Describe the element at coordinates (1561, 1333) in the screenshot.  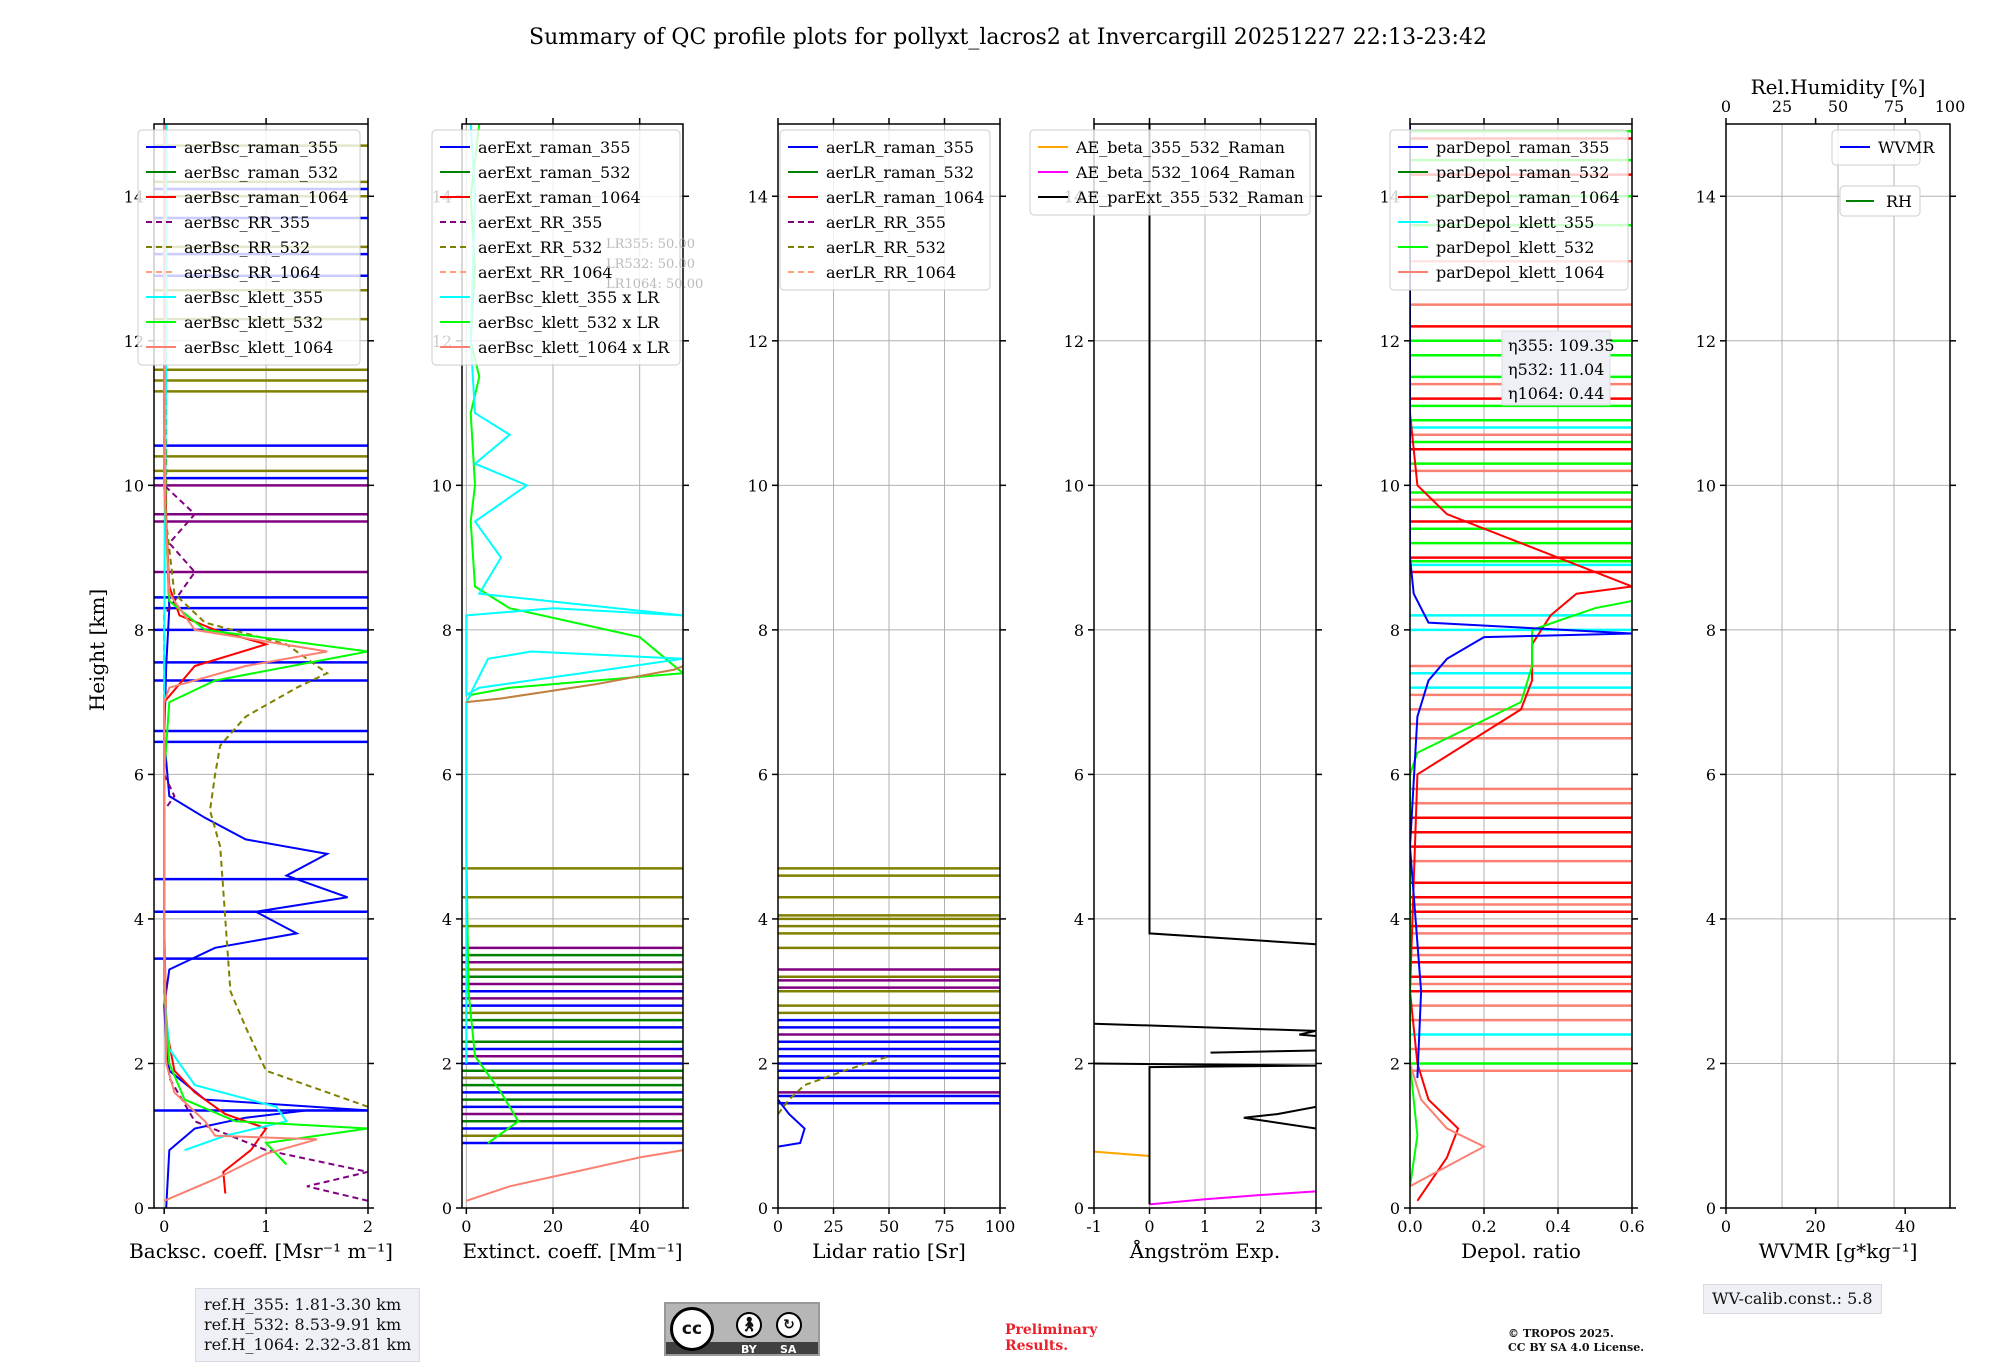
I see `copyright-line-1: © TROPOS 2025.` at that location.